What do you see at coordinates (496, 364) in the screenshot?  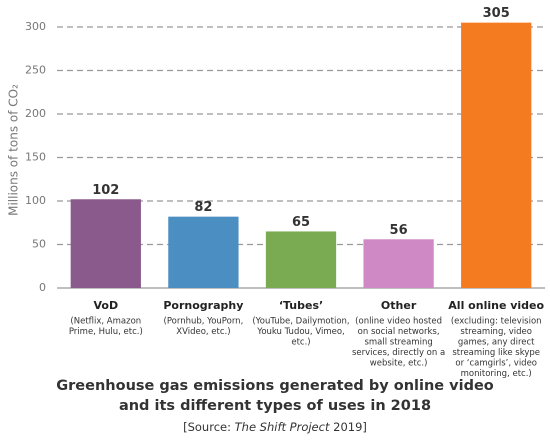 I see `category-note: or ‘camgirls’, video` at bounding box center [496, 364].